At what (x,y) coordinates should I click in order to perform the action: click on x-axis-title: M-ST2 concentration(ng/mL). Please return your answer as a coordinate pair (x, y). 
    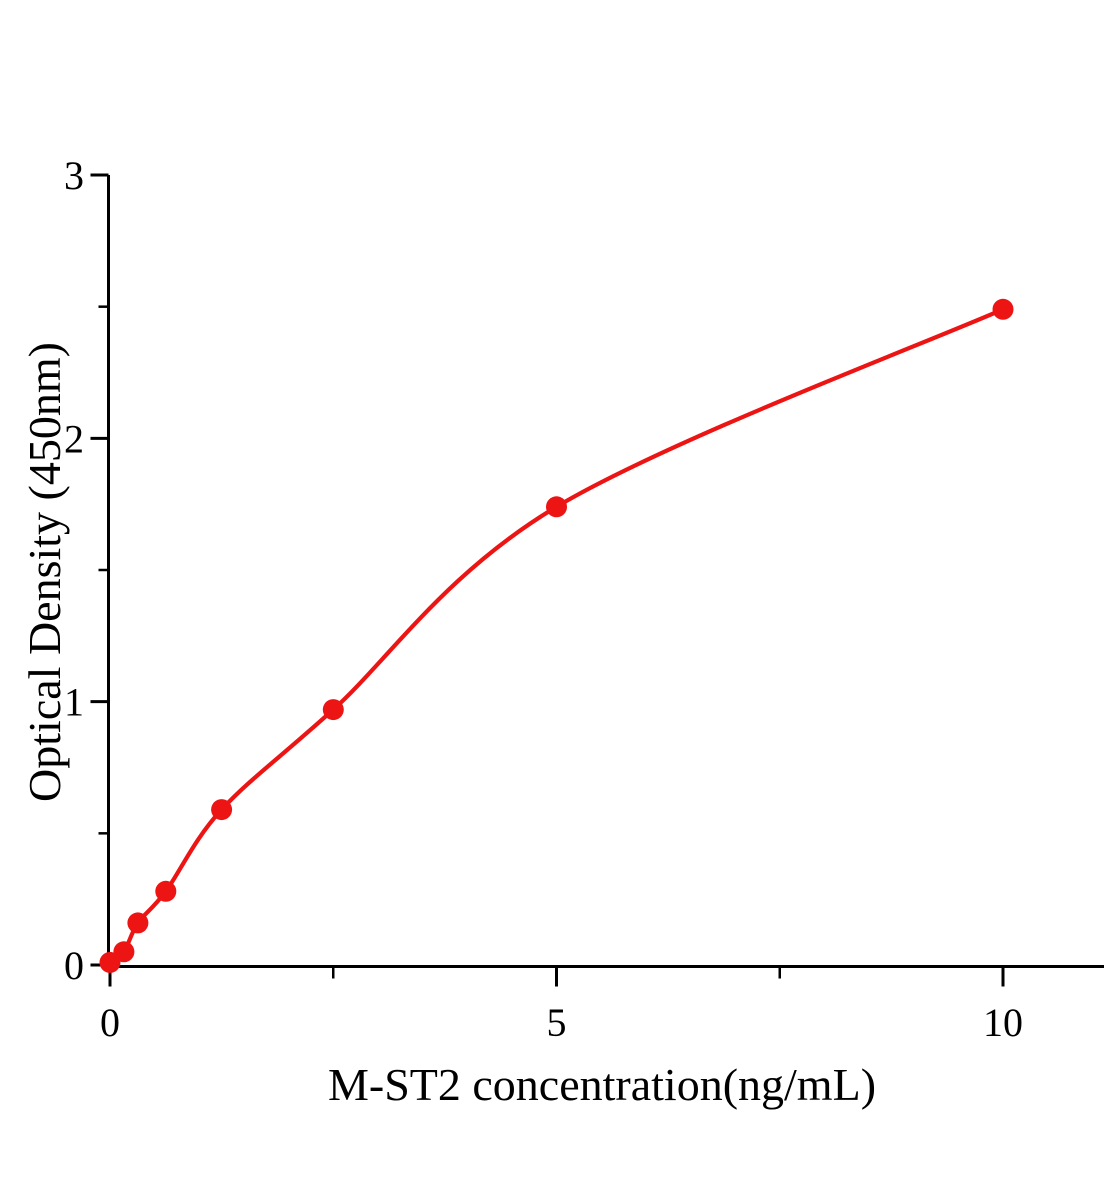
    Looking at the image, I should click on (602, 1084).